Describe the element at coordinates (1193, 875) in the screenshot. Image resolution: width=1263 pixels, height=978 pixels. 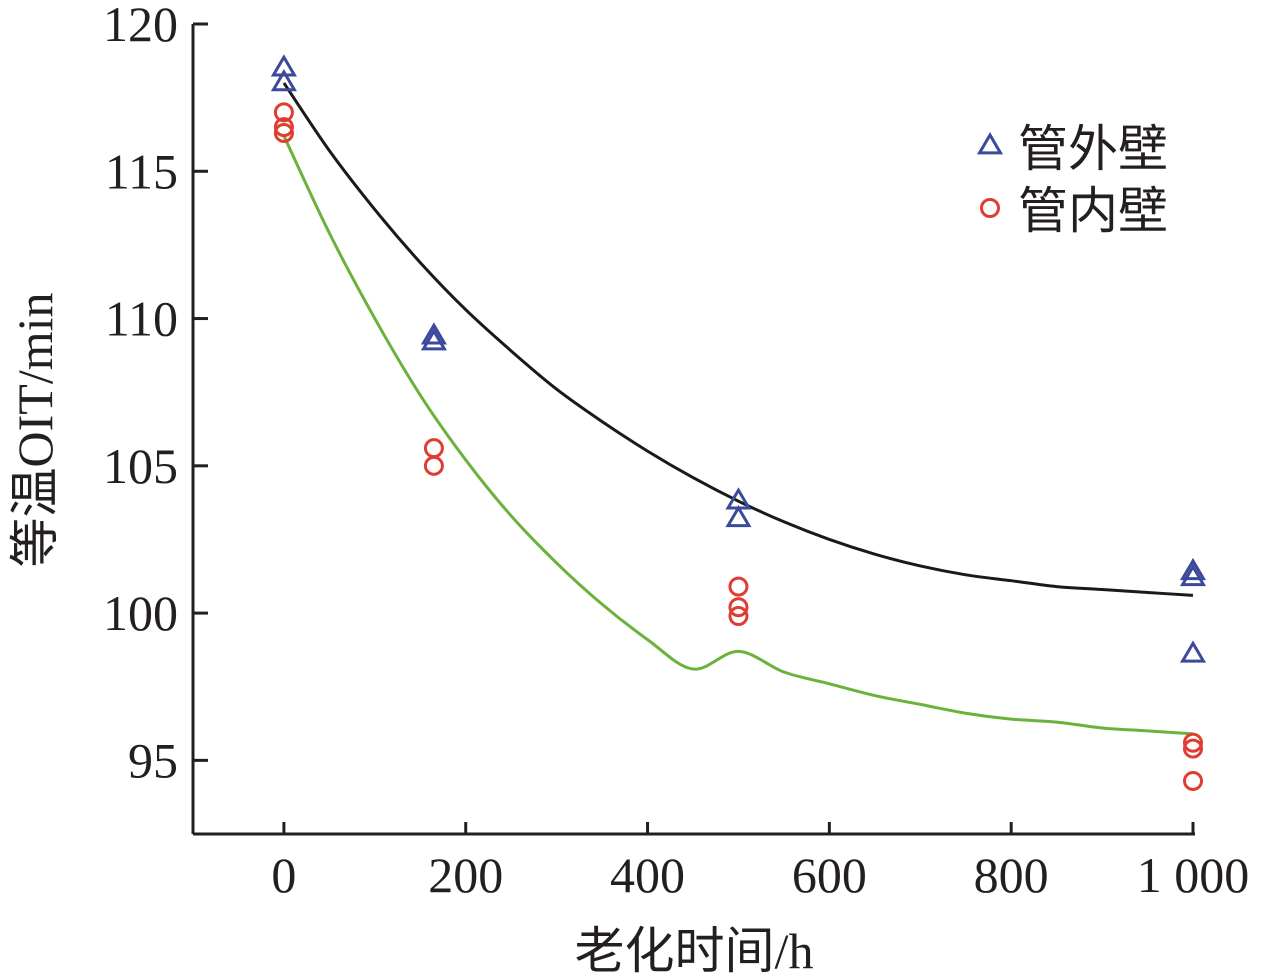
I see `x-tick-label: 1 000` at that location.